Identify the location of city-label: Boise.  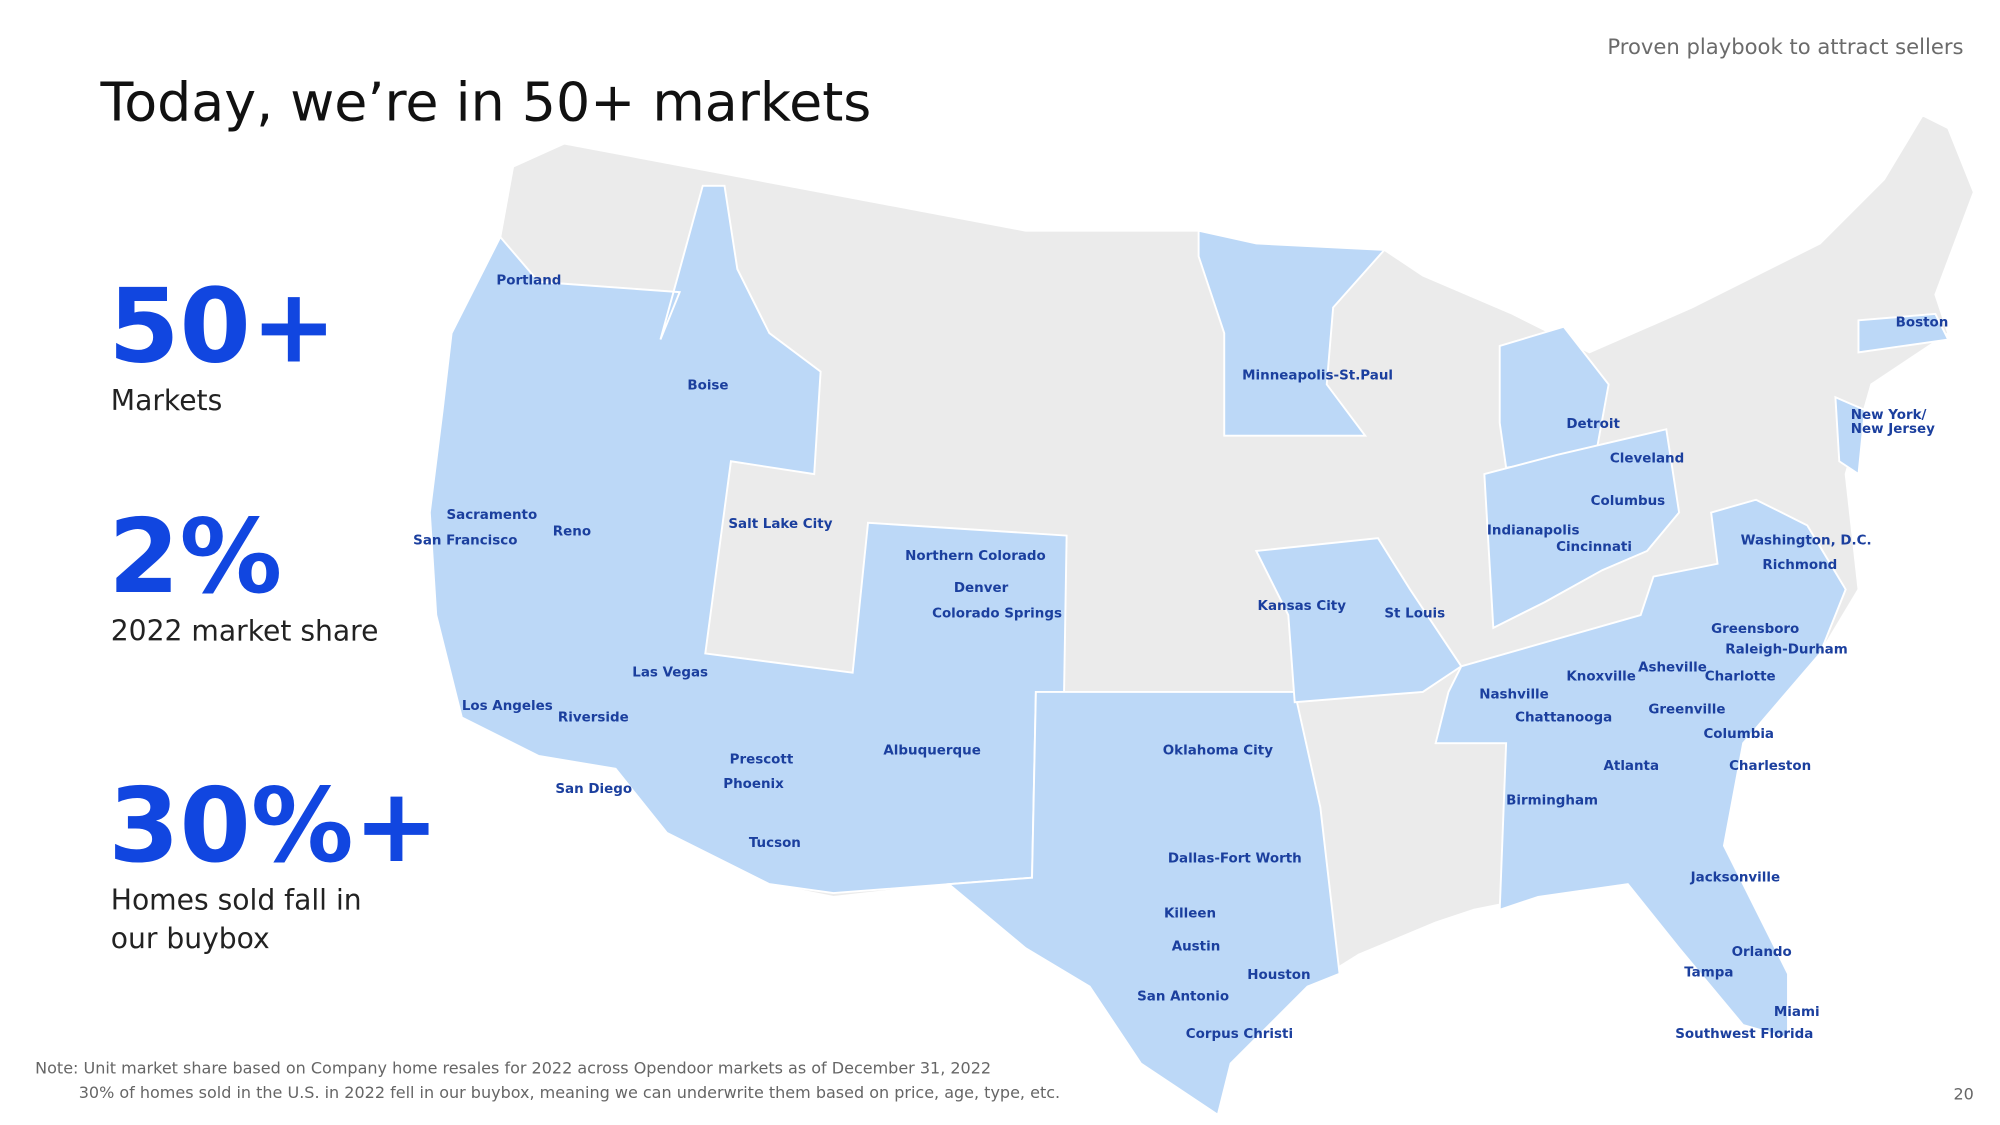
(707, 386).